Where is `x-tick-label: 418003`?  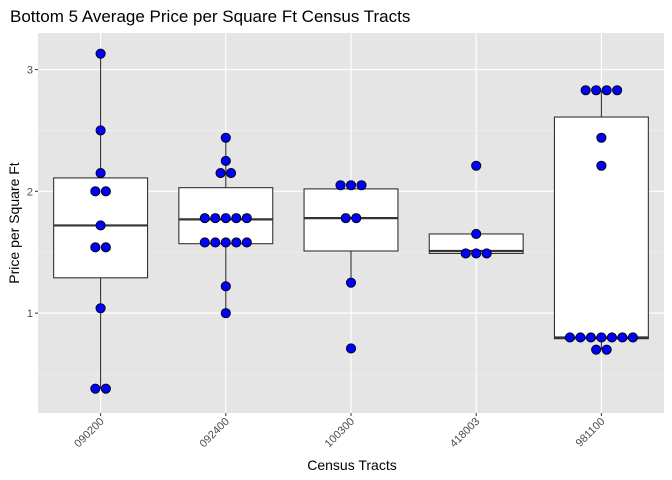
x-tick-label: 418003 is located at coordinates (465, 433).